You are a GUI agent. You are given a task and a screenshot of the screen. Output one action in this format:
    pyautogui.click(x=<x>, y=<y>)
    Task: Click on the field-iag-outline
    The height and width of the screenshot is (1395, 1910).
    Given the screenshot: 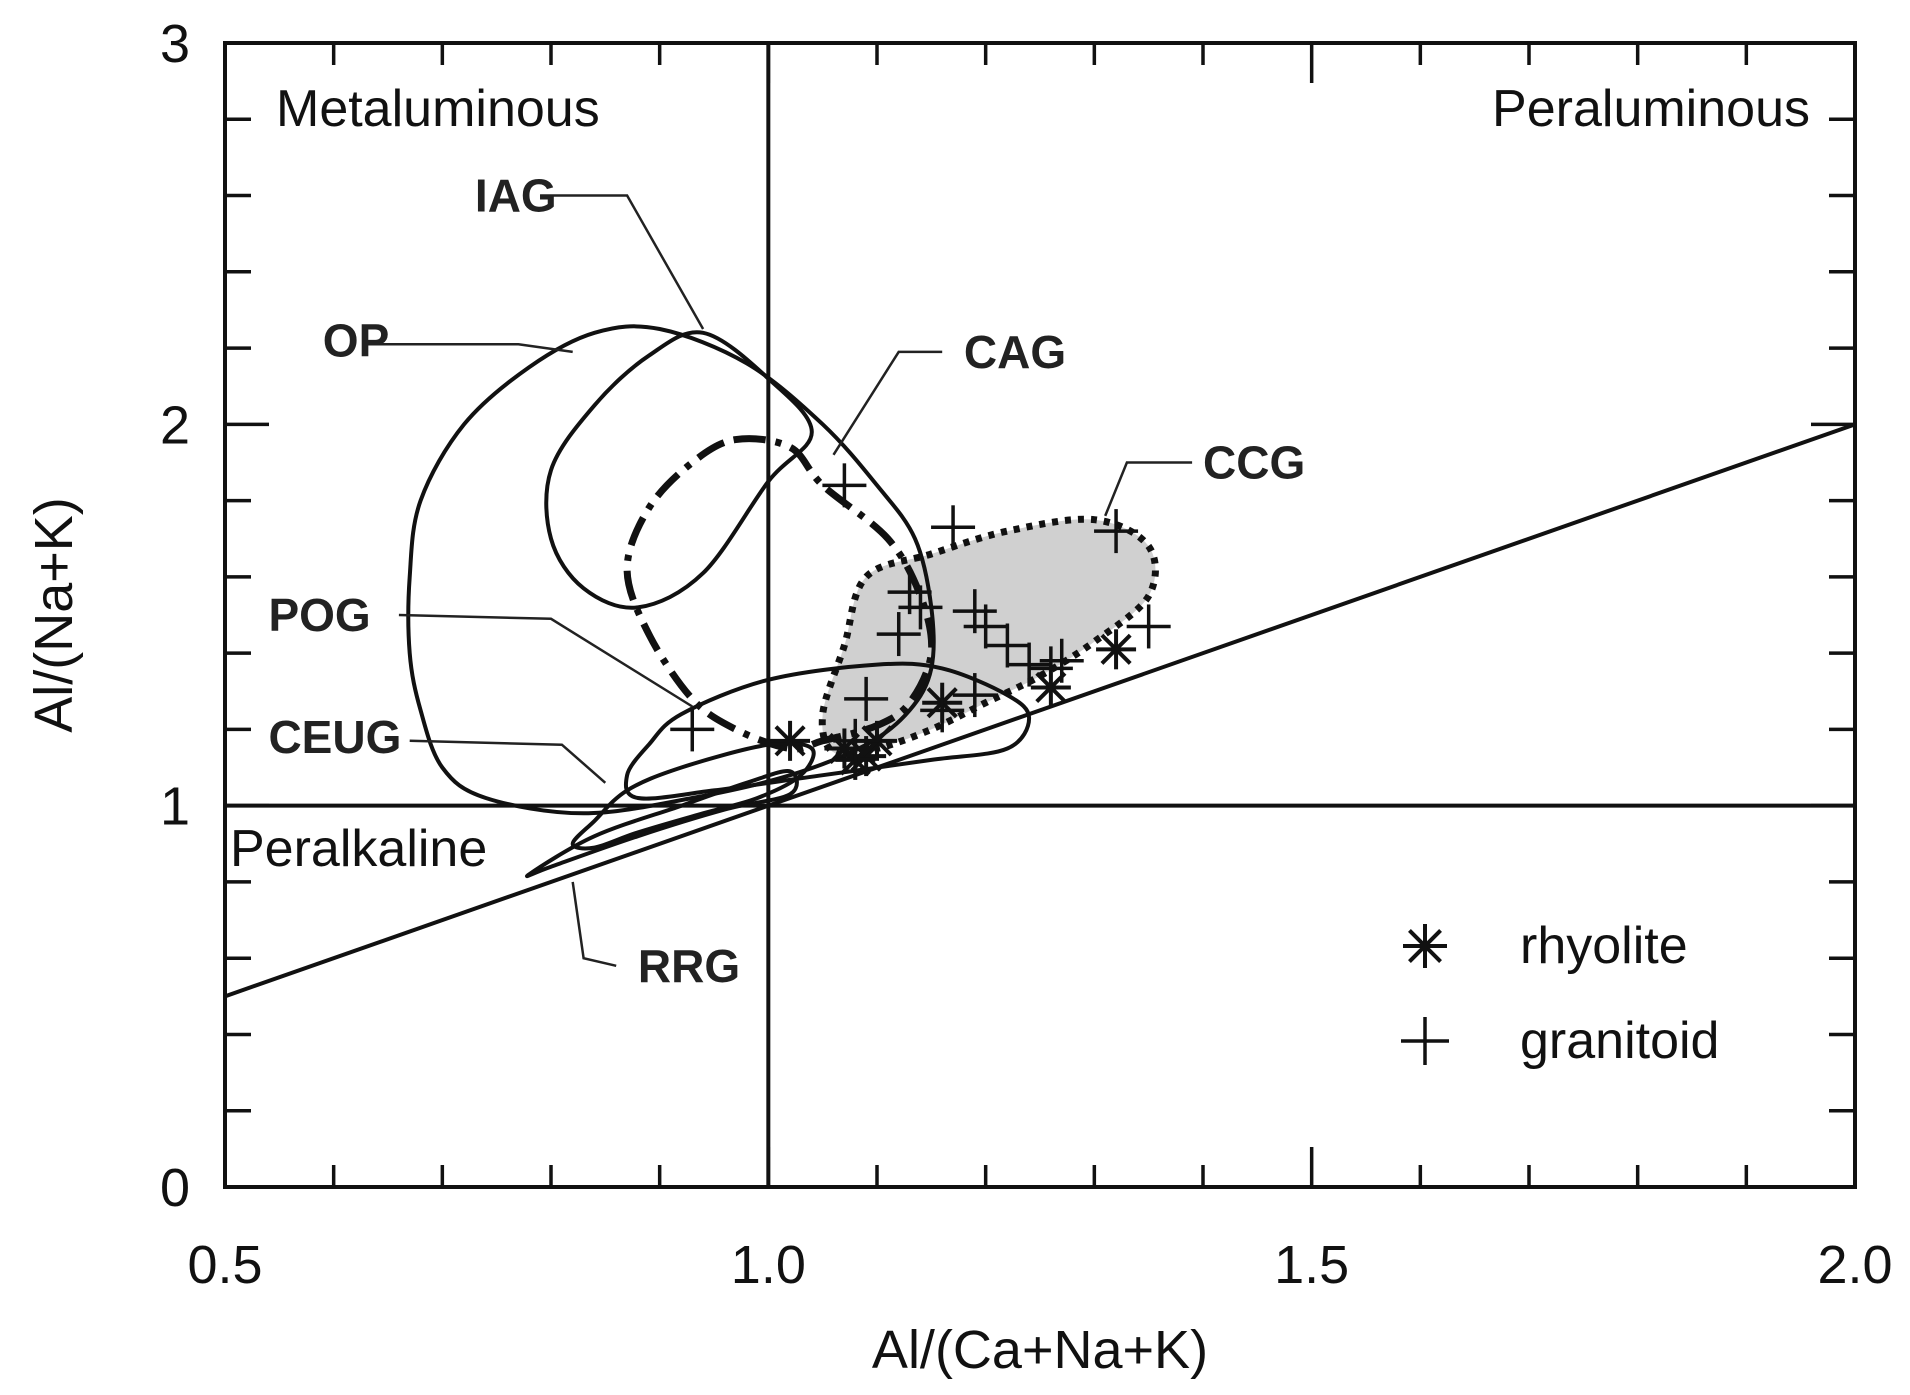 What is the action you would take?
    pyautogui.click(x=679, y=470)
    